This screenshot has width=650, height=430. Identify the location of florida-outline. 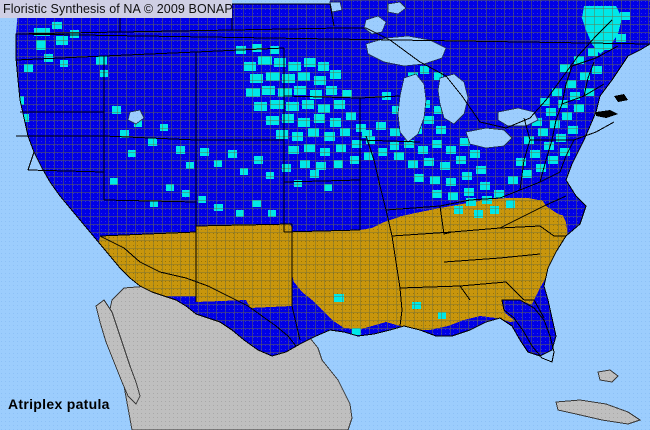
(528, 331).